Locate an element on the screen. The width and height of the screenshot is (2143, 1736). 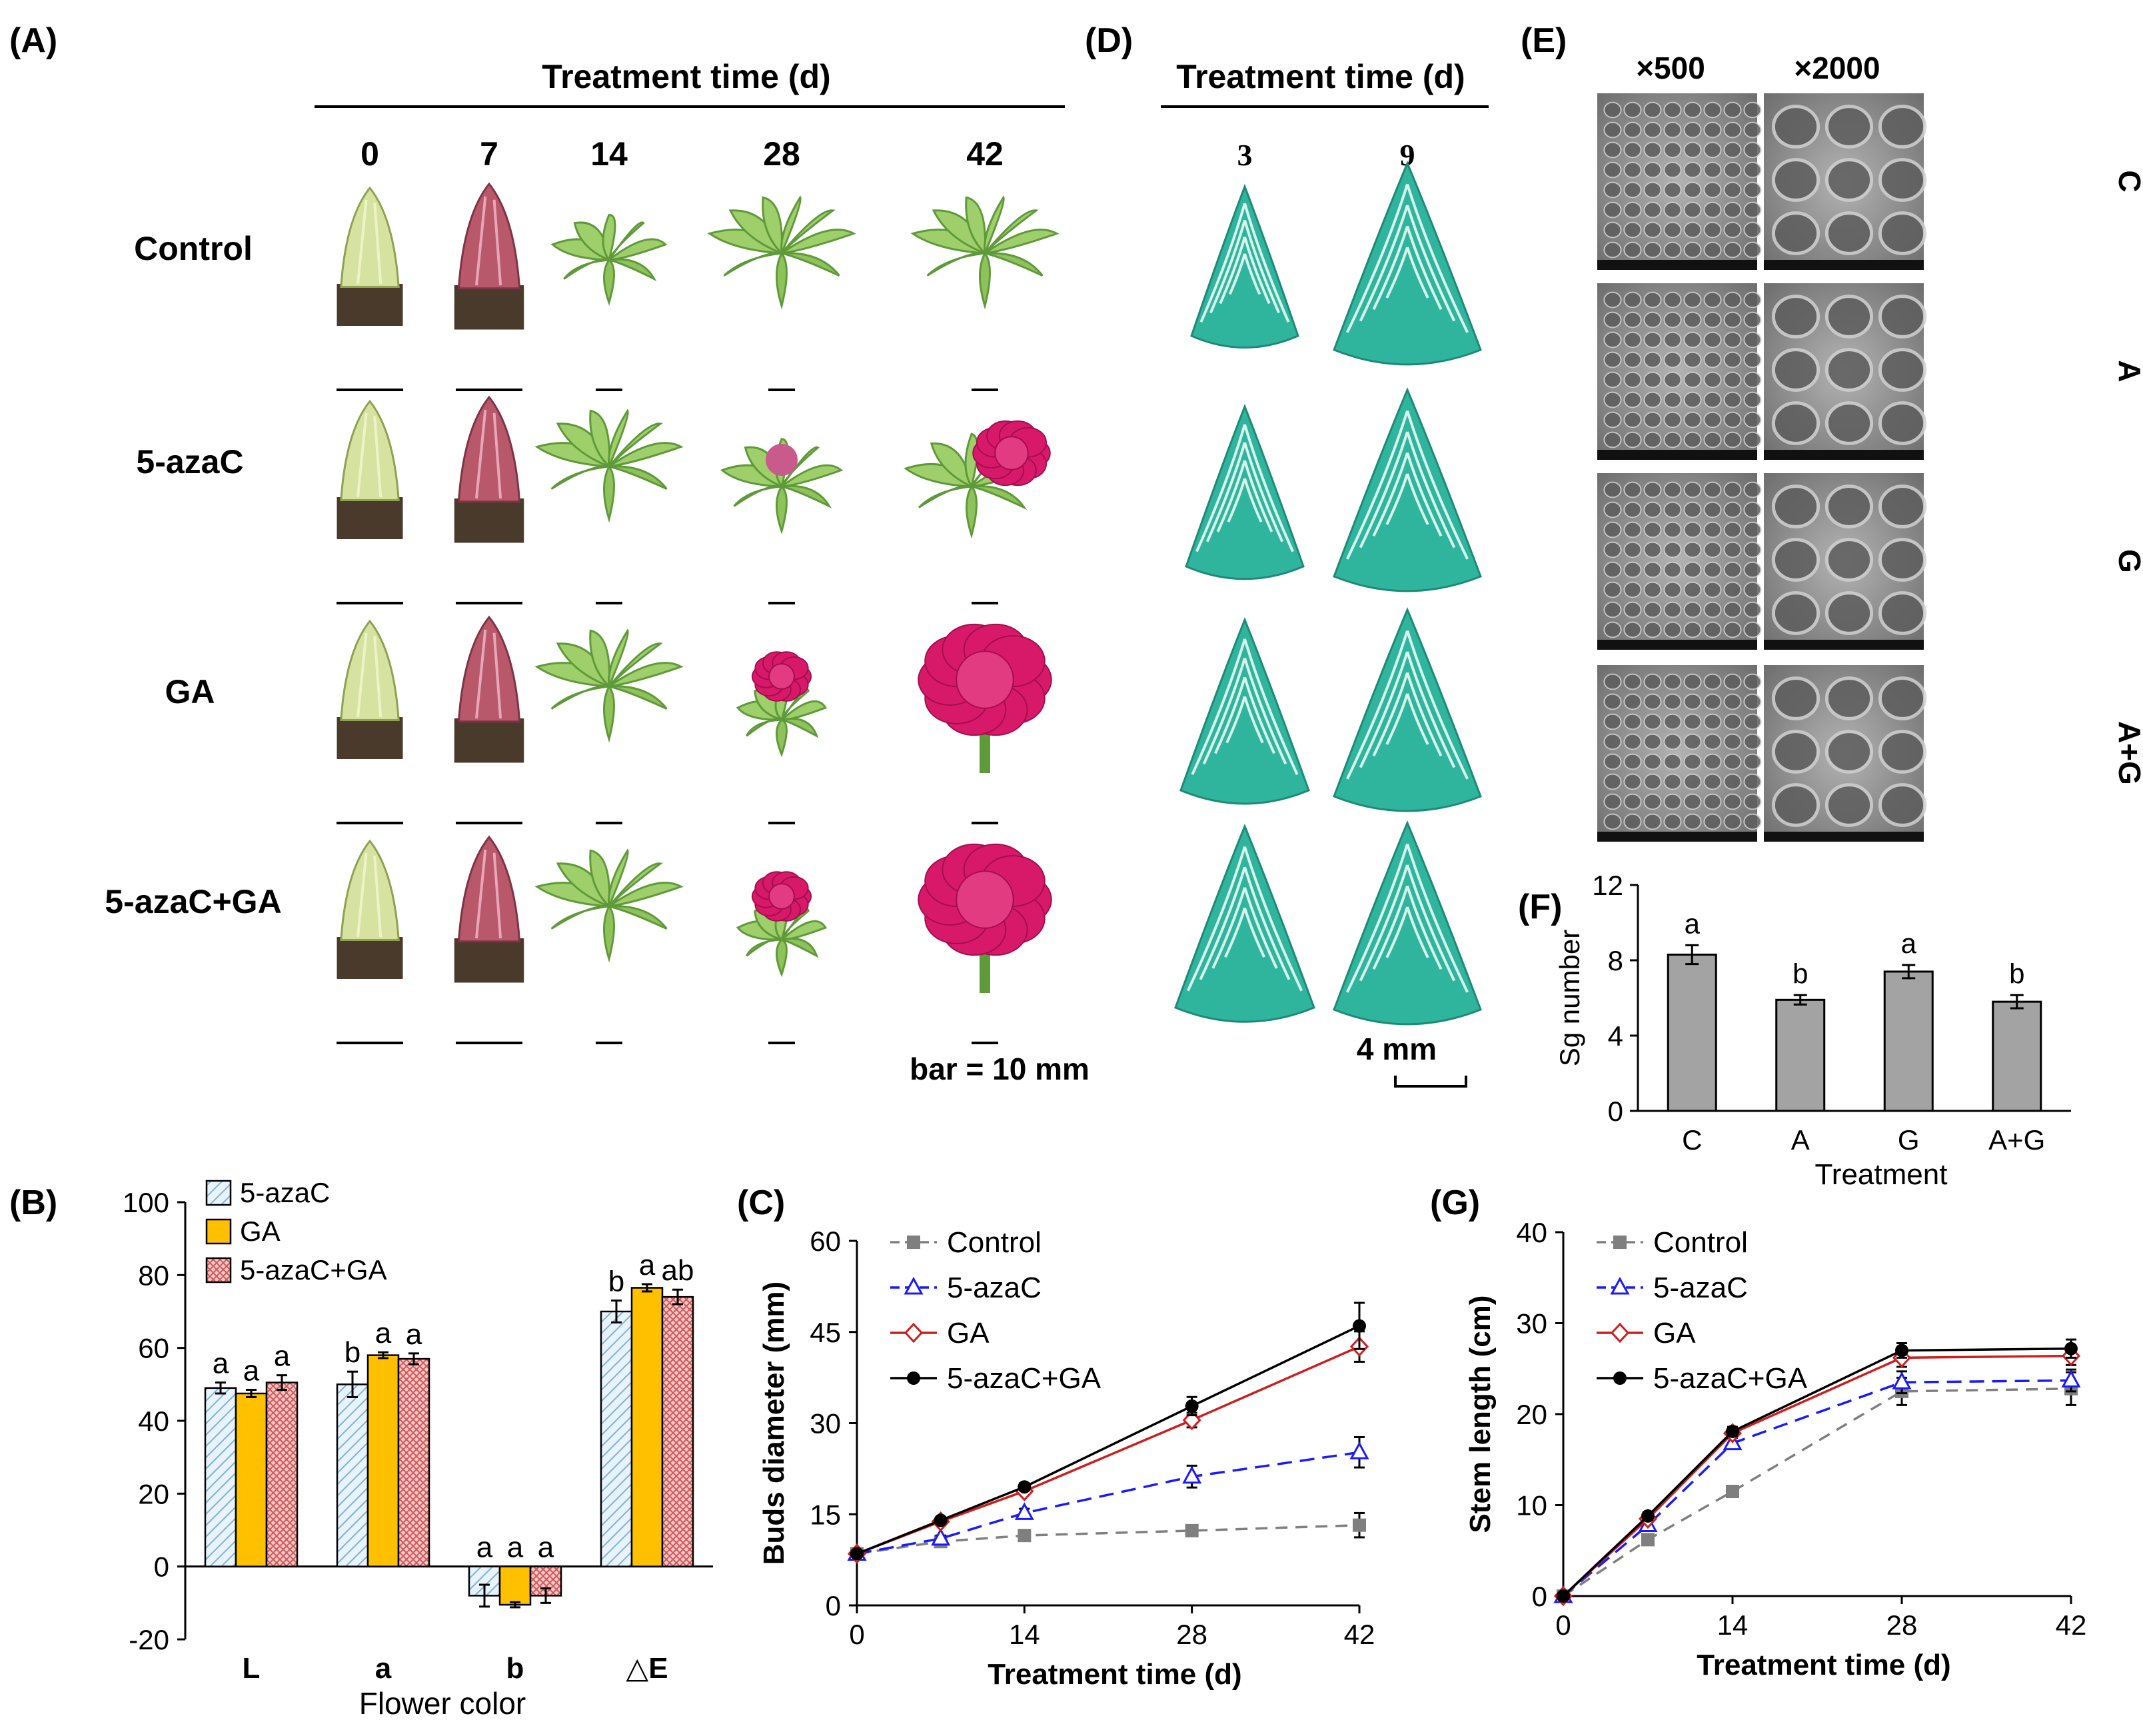
x-tick-label: A+G is located at coordinates (2016, 1140).